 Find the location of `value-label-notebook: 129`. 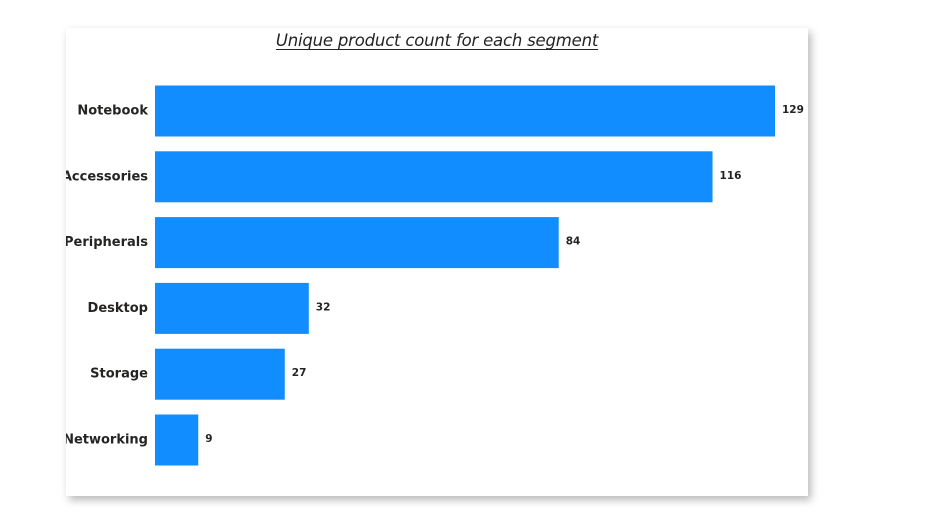

value-label-notebook: 129 is located at coordinates (793, 110).